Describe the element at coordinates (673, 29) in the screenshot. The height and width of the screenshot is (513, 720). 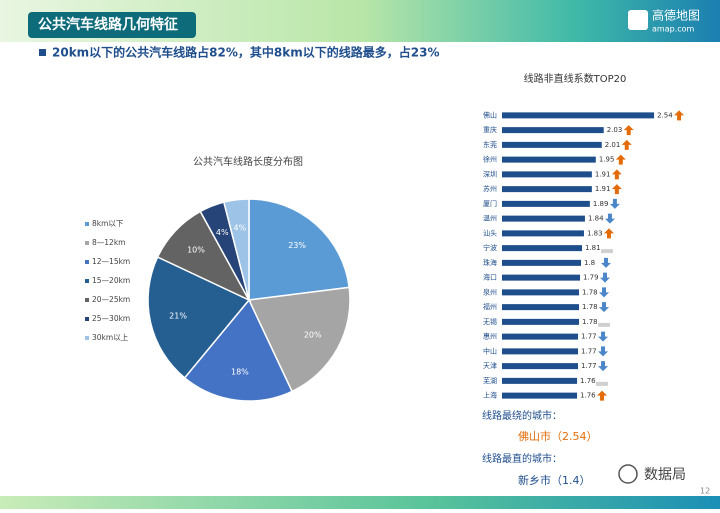
I see `logo-sub: amap.com` at that location.